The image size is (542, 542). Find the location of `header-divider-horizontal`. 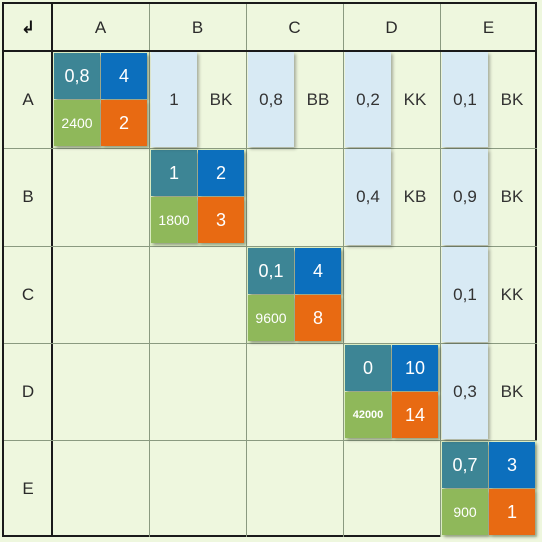

header-divider-horizontal is located at coordinates (270, 51).